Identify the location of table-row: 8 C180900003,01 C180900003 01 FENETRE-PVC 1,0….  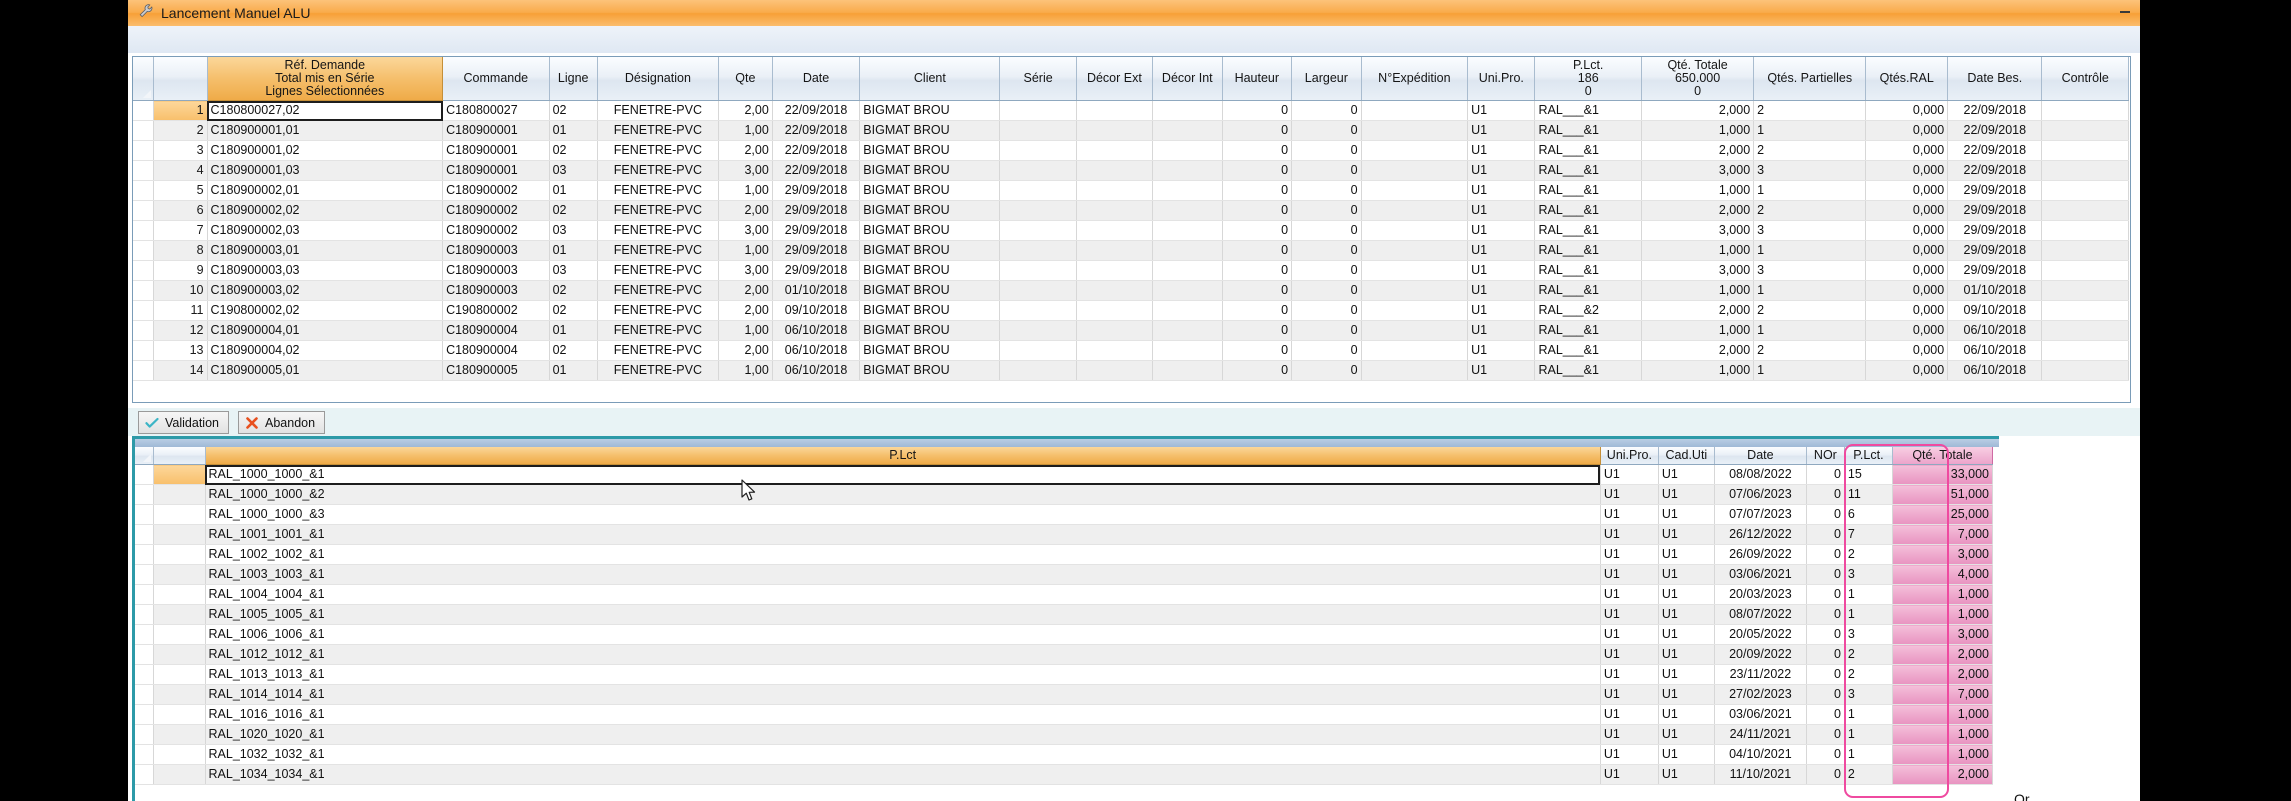
(1131, 250).